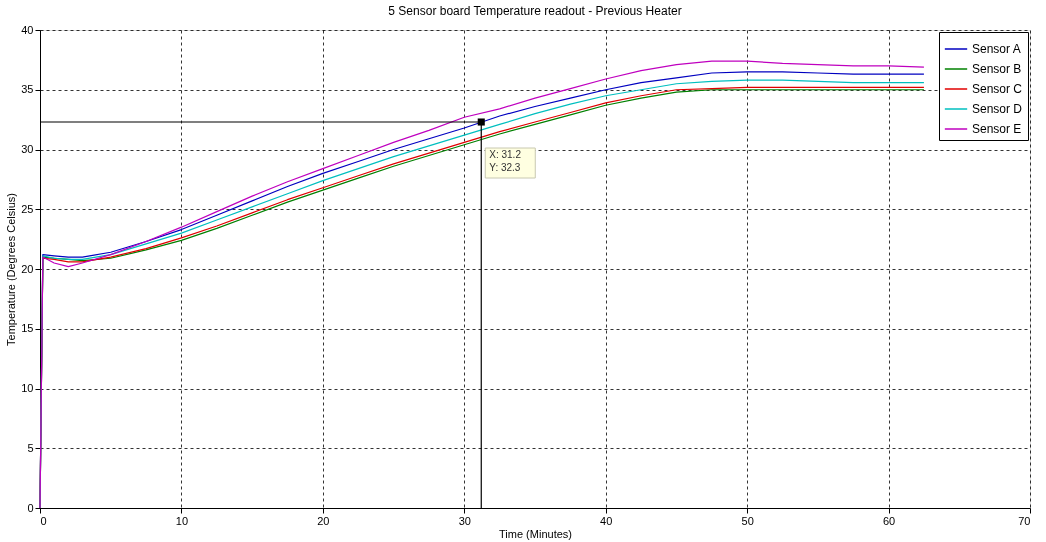 The image size is (1046, 542). What do you see at coordinates (43, 520) in the screenshot?
I see `x-tick-label: 0` at bounding box center [43, 520].